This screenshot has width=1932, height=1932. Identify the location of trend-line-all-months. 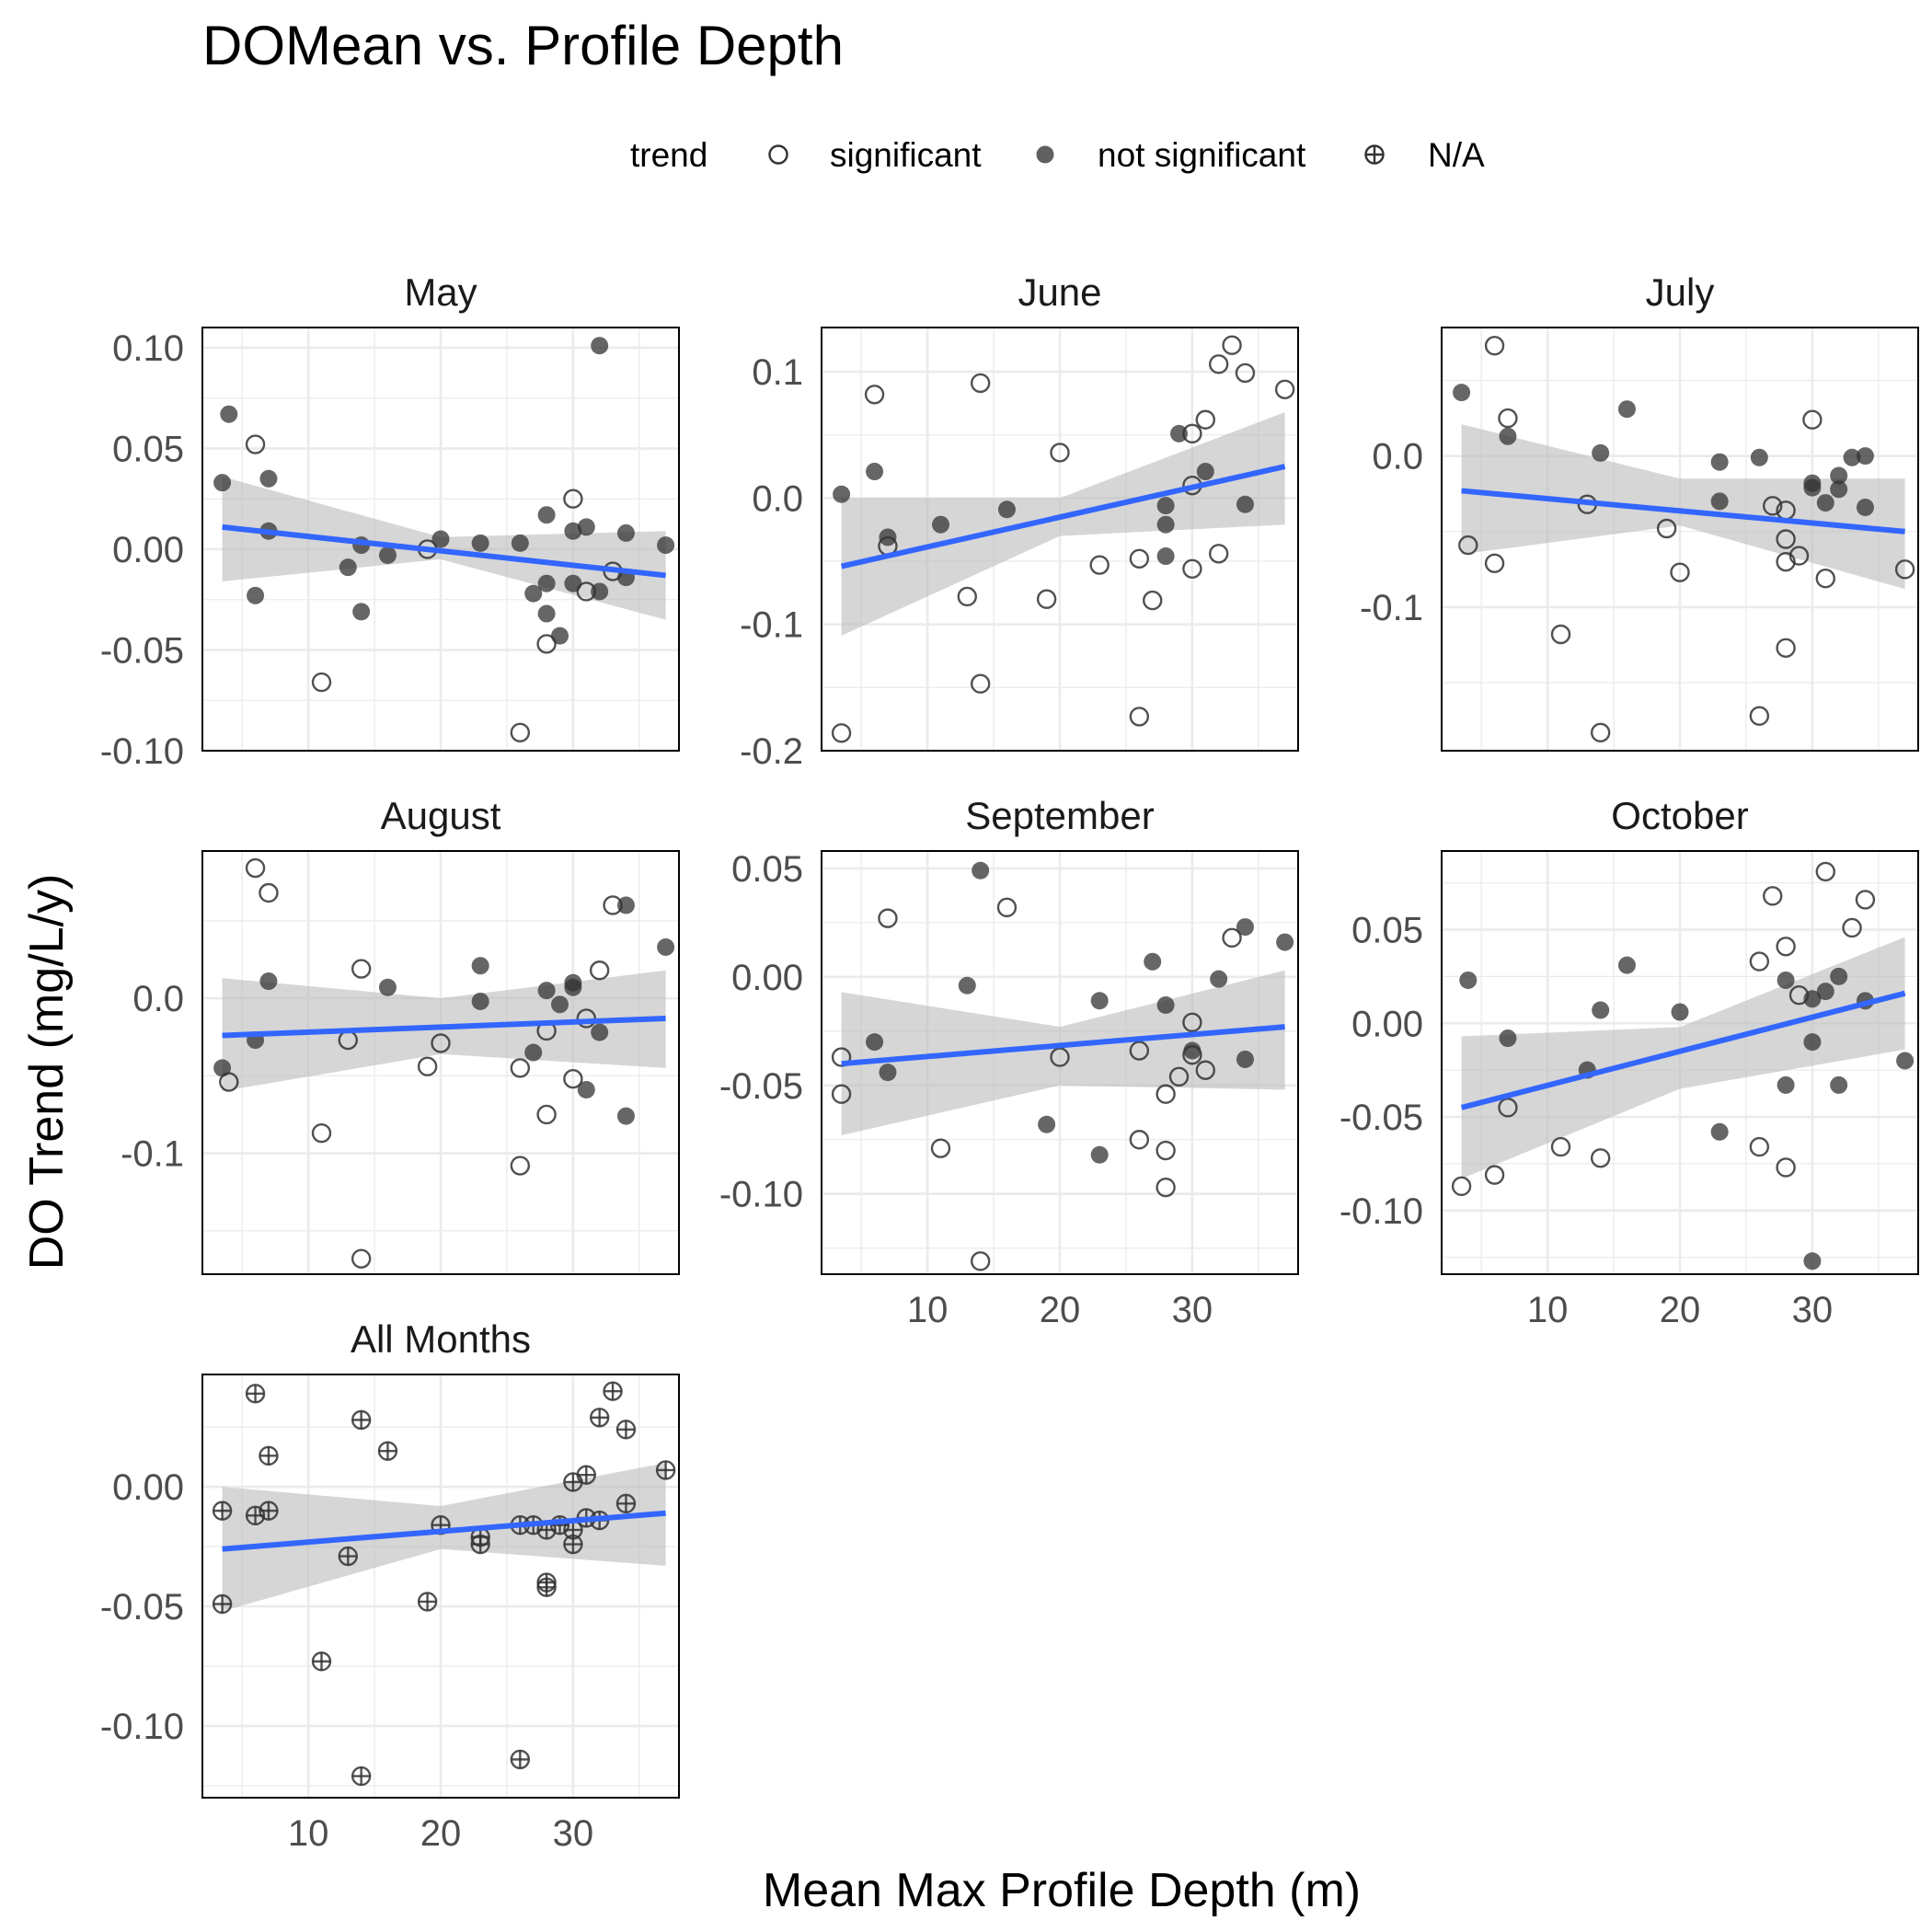
(444, 1531).